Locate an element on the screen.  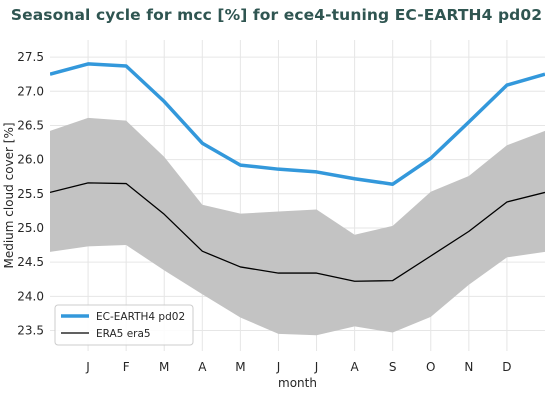
y-tick-label: 26.5 is located at coordinates (30, 125).